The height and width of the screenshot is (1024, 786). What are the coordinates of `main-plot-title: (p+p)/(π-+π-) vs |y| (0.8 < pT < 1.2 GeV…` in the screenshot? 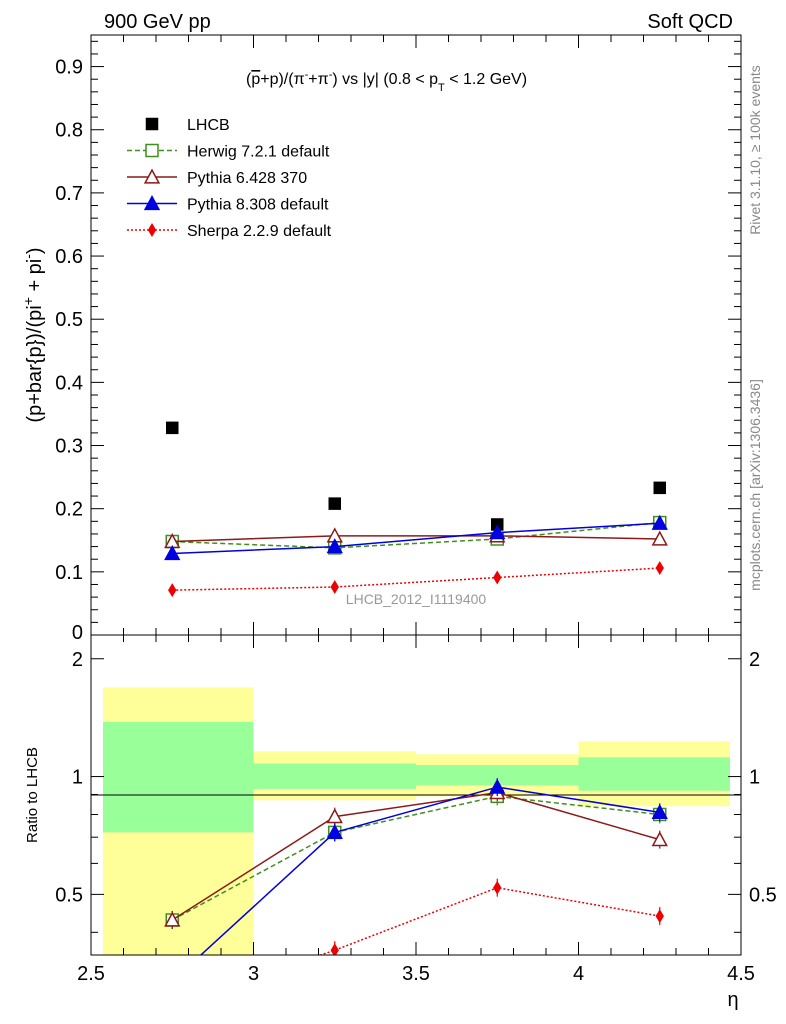 It's located at (386, 81).